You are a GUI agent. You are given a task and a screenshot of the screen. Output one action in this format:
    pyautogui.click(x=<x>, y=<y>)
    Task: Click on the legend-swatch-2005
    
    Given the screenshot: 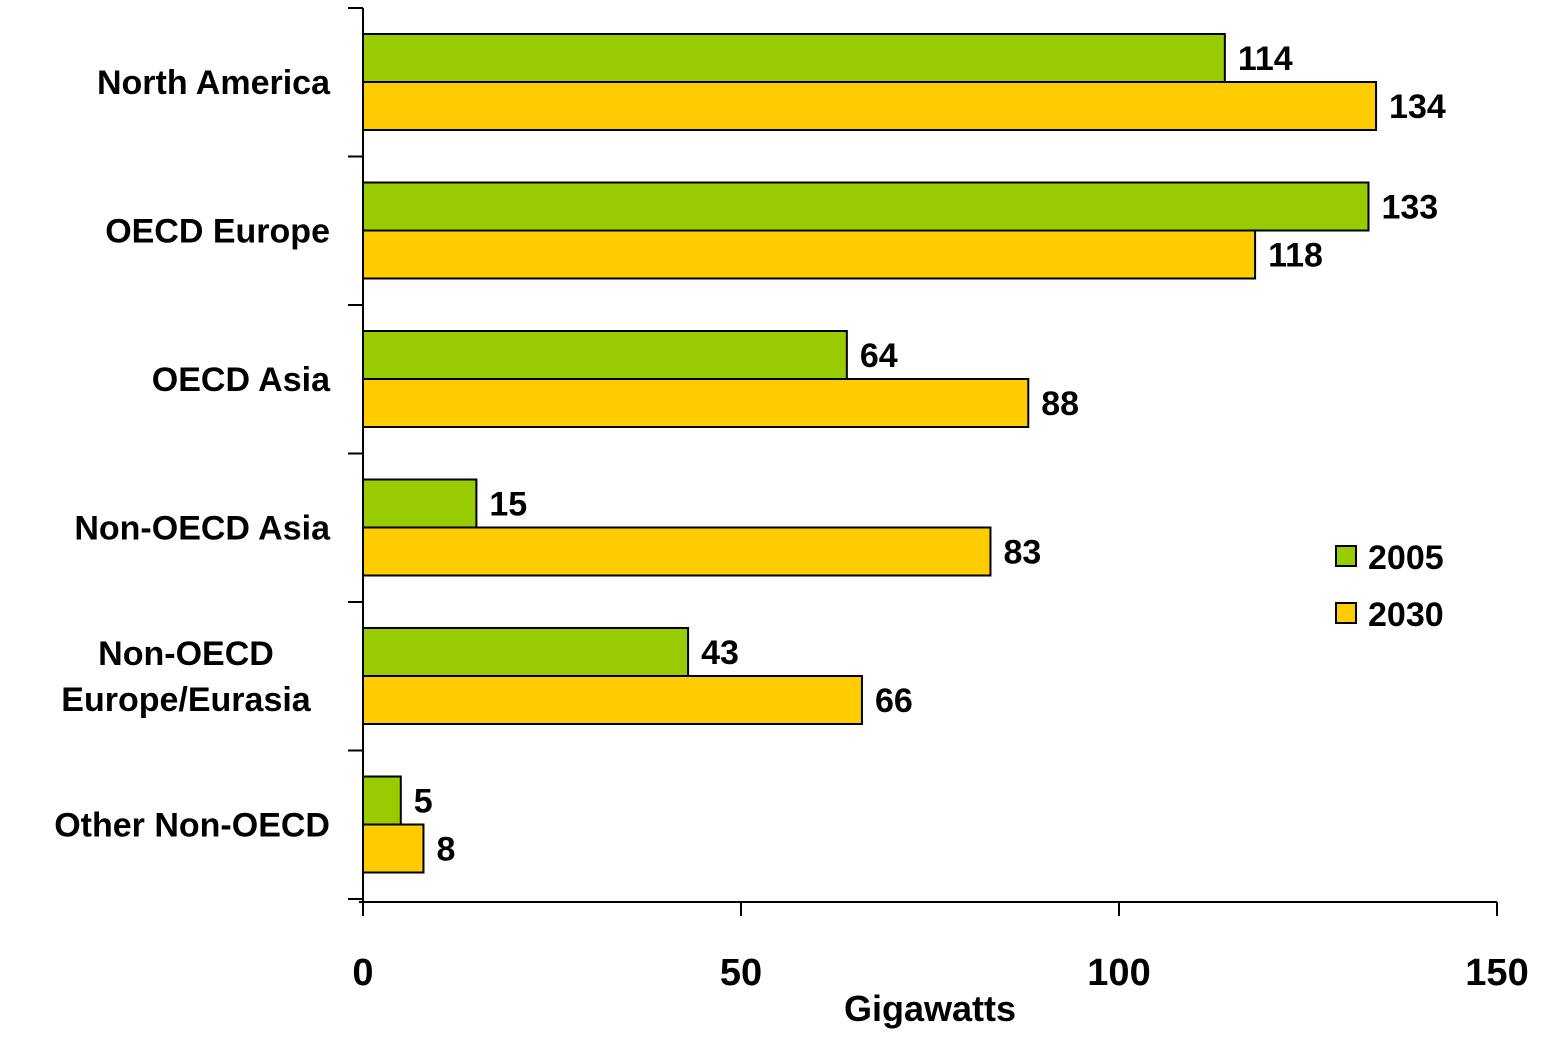 What is the action you would take?
    pyautogui.click(x=1346, y=556)
    